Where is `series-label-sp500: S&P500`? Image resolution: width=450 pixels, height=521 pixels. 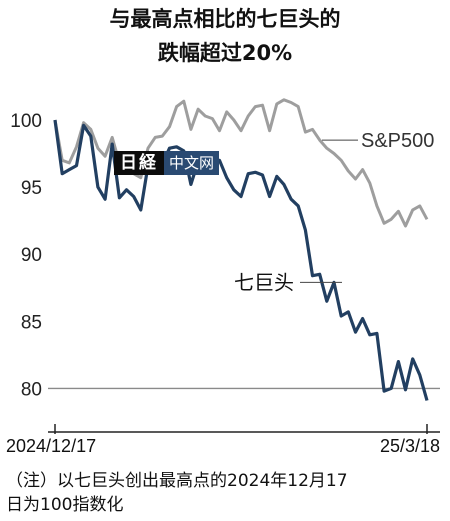
series-label-sp500: S&P500 is located at coordinates (397, 141).